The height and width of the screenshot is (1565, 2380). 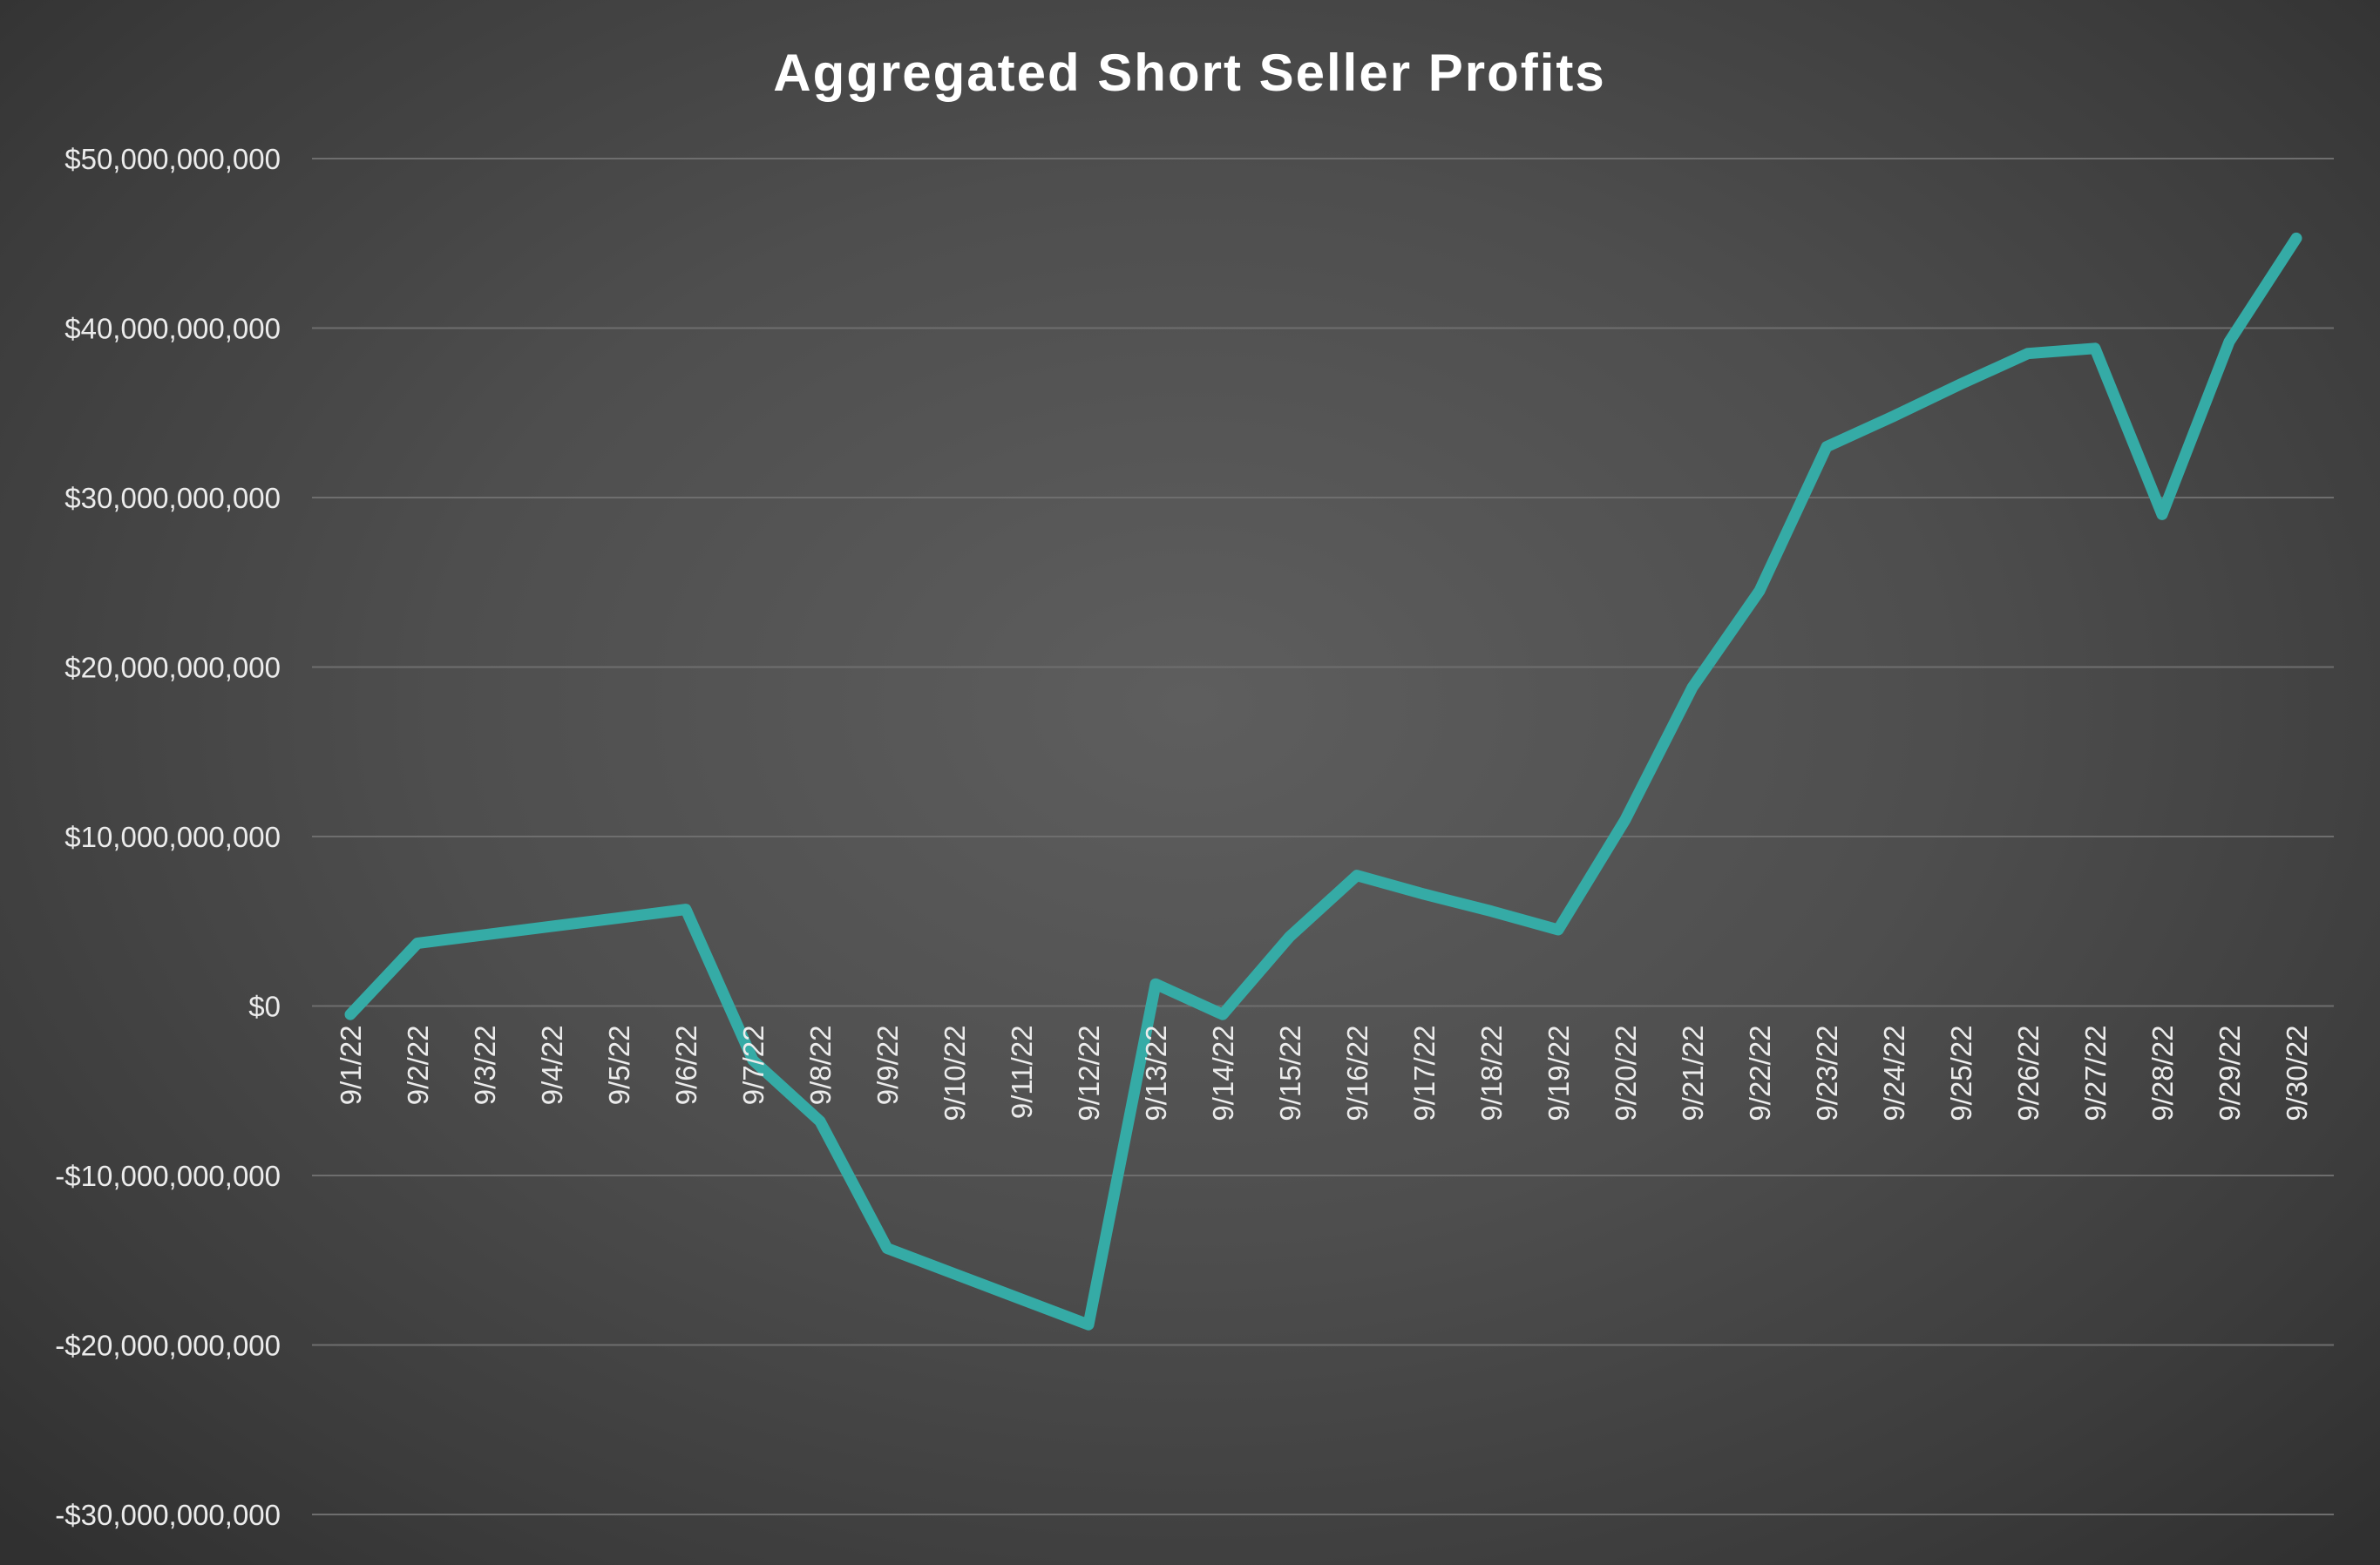 What do you see at coordinates (2162, 1073) in the screenshot?
I see `x-tick-label: 9/28/22` at bounding box center [2162, 1073].